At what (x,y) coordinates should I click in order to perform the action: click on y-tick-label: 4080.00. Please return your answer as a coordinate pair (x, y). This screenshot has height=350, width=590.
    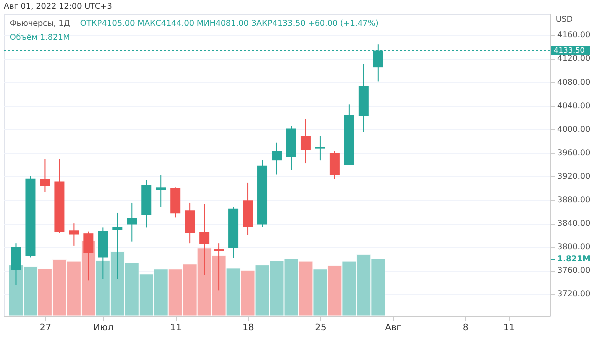
    Looking at the image, I should click on (574, 82).